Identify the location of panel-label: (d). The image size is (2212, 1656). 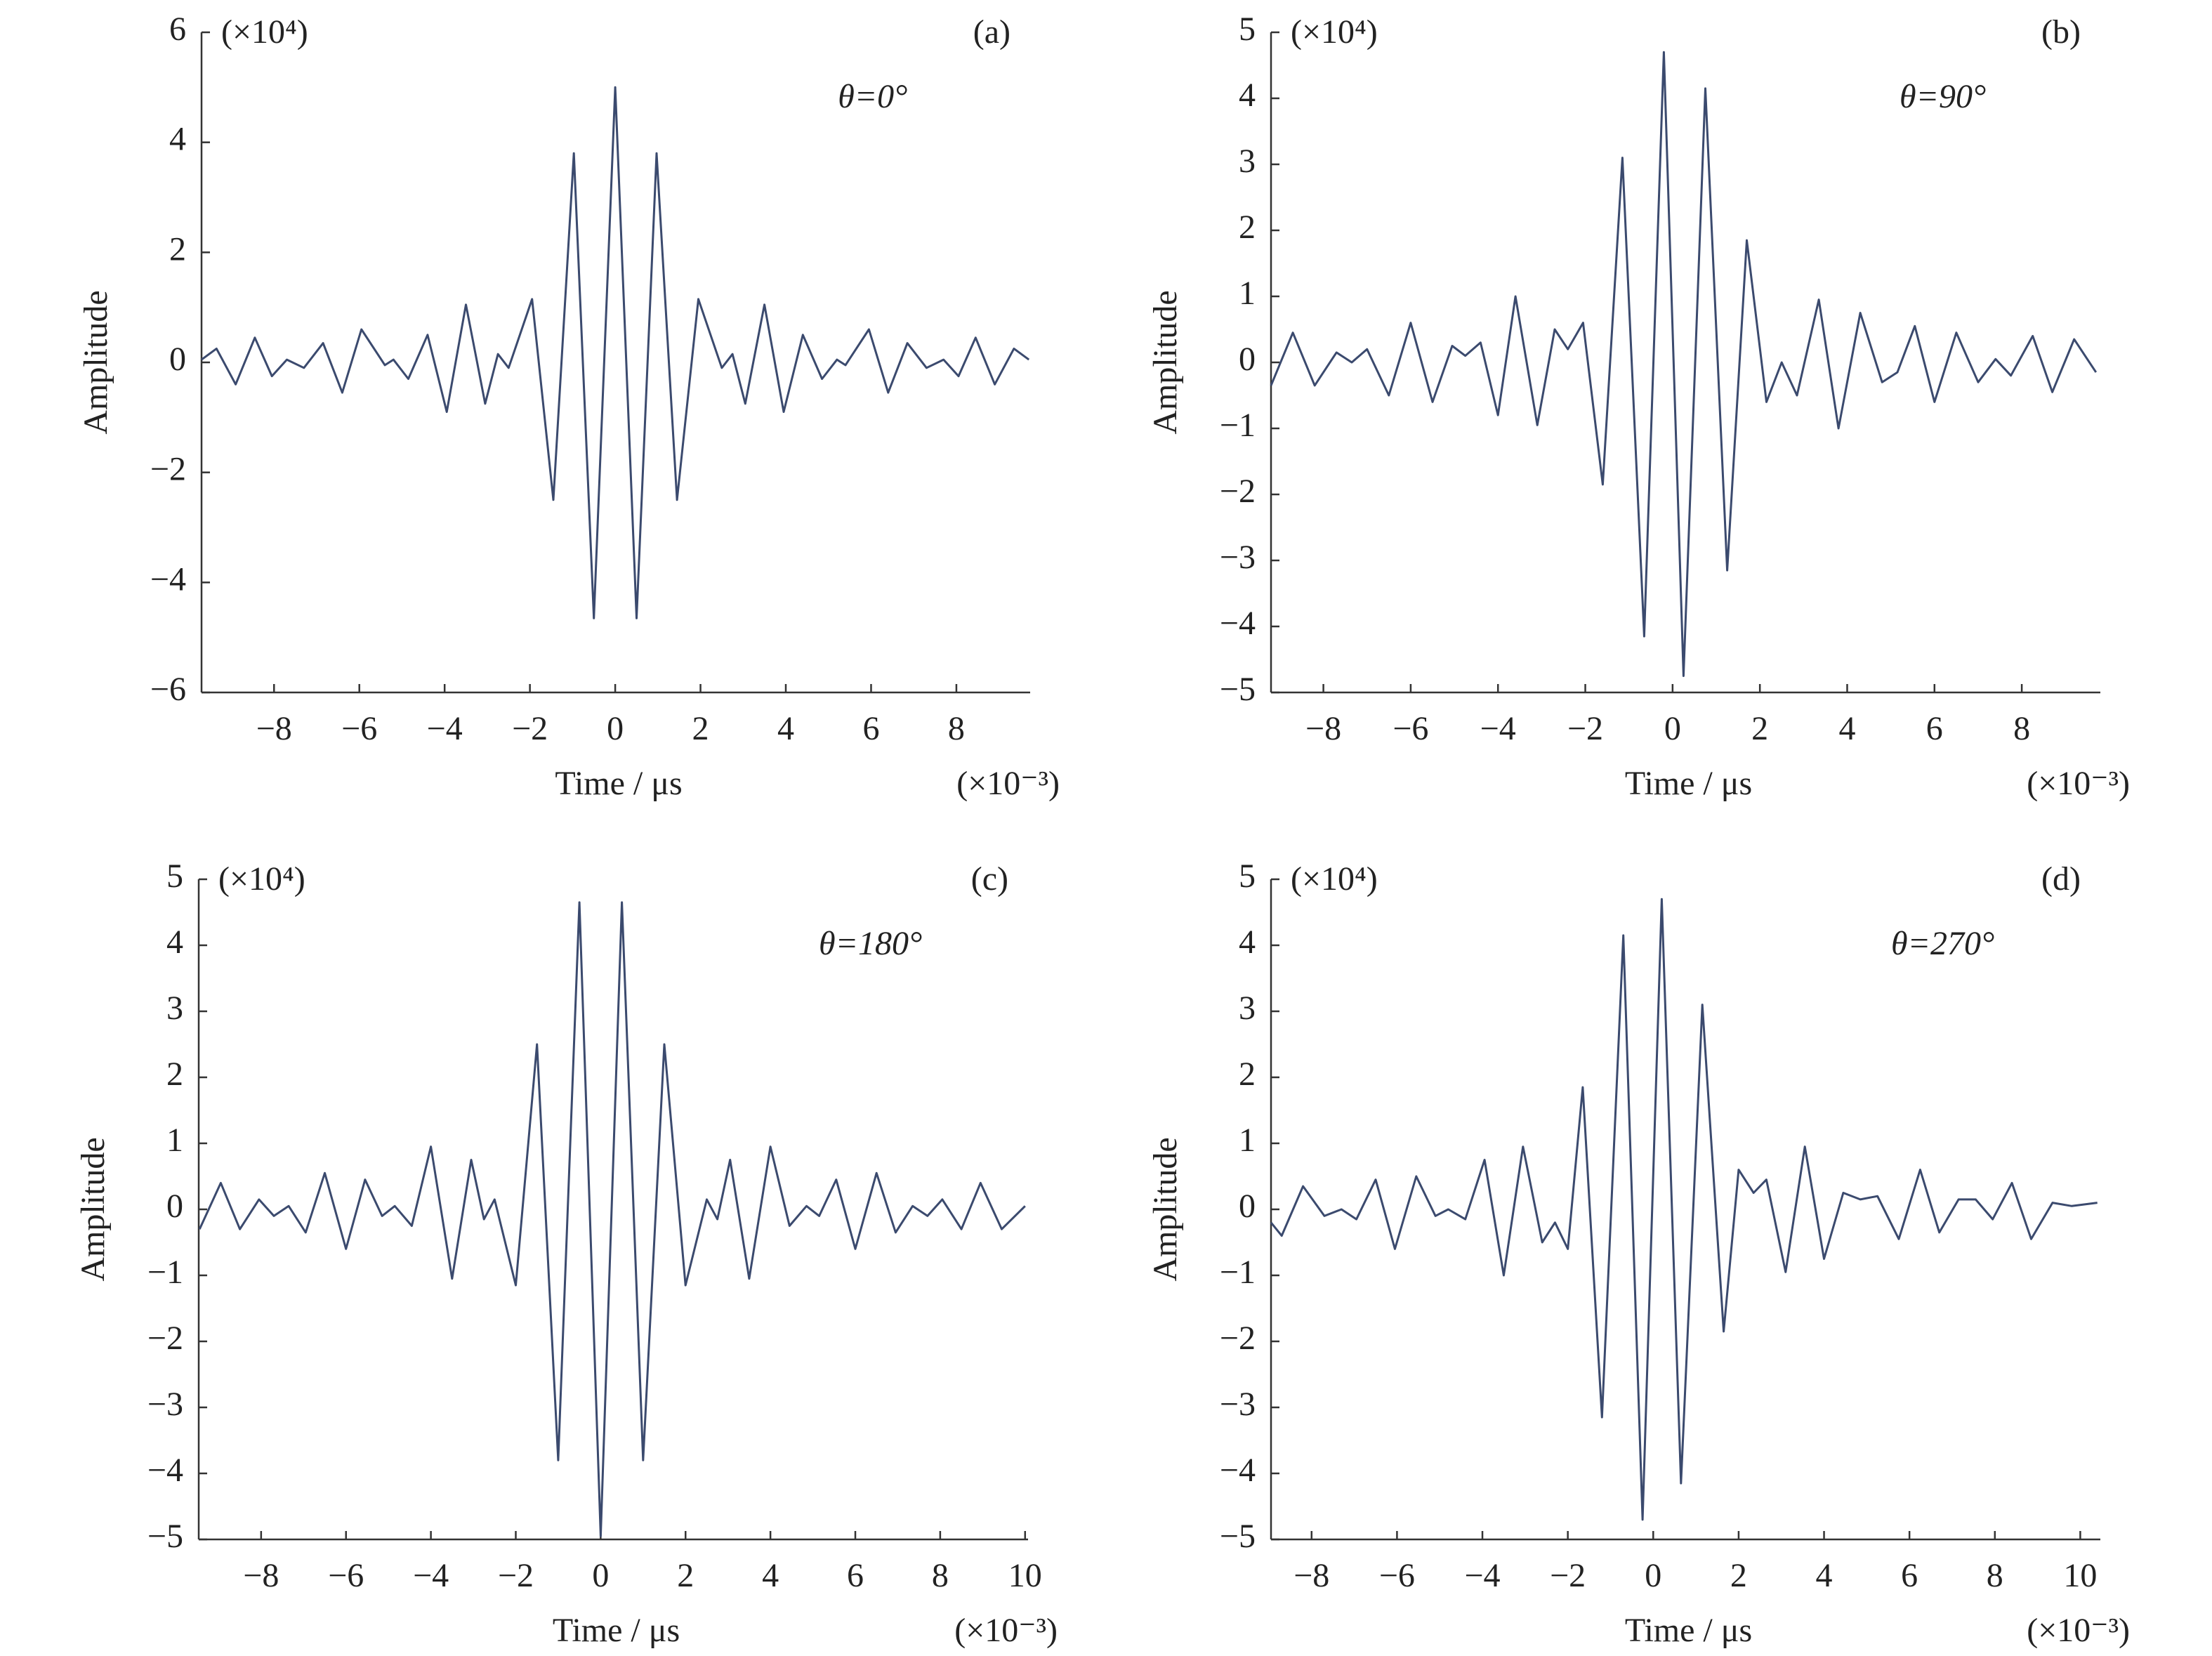
(2061, 879).